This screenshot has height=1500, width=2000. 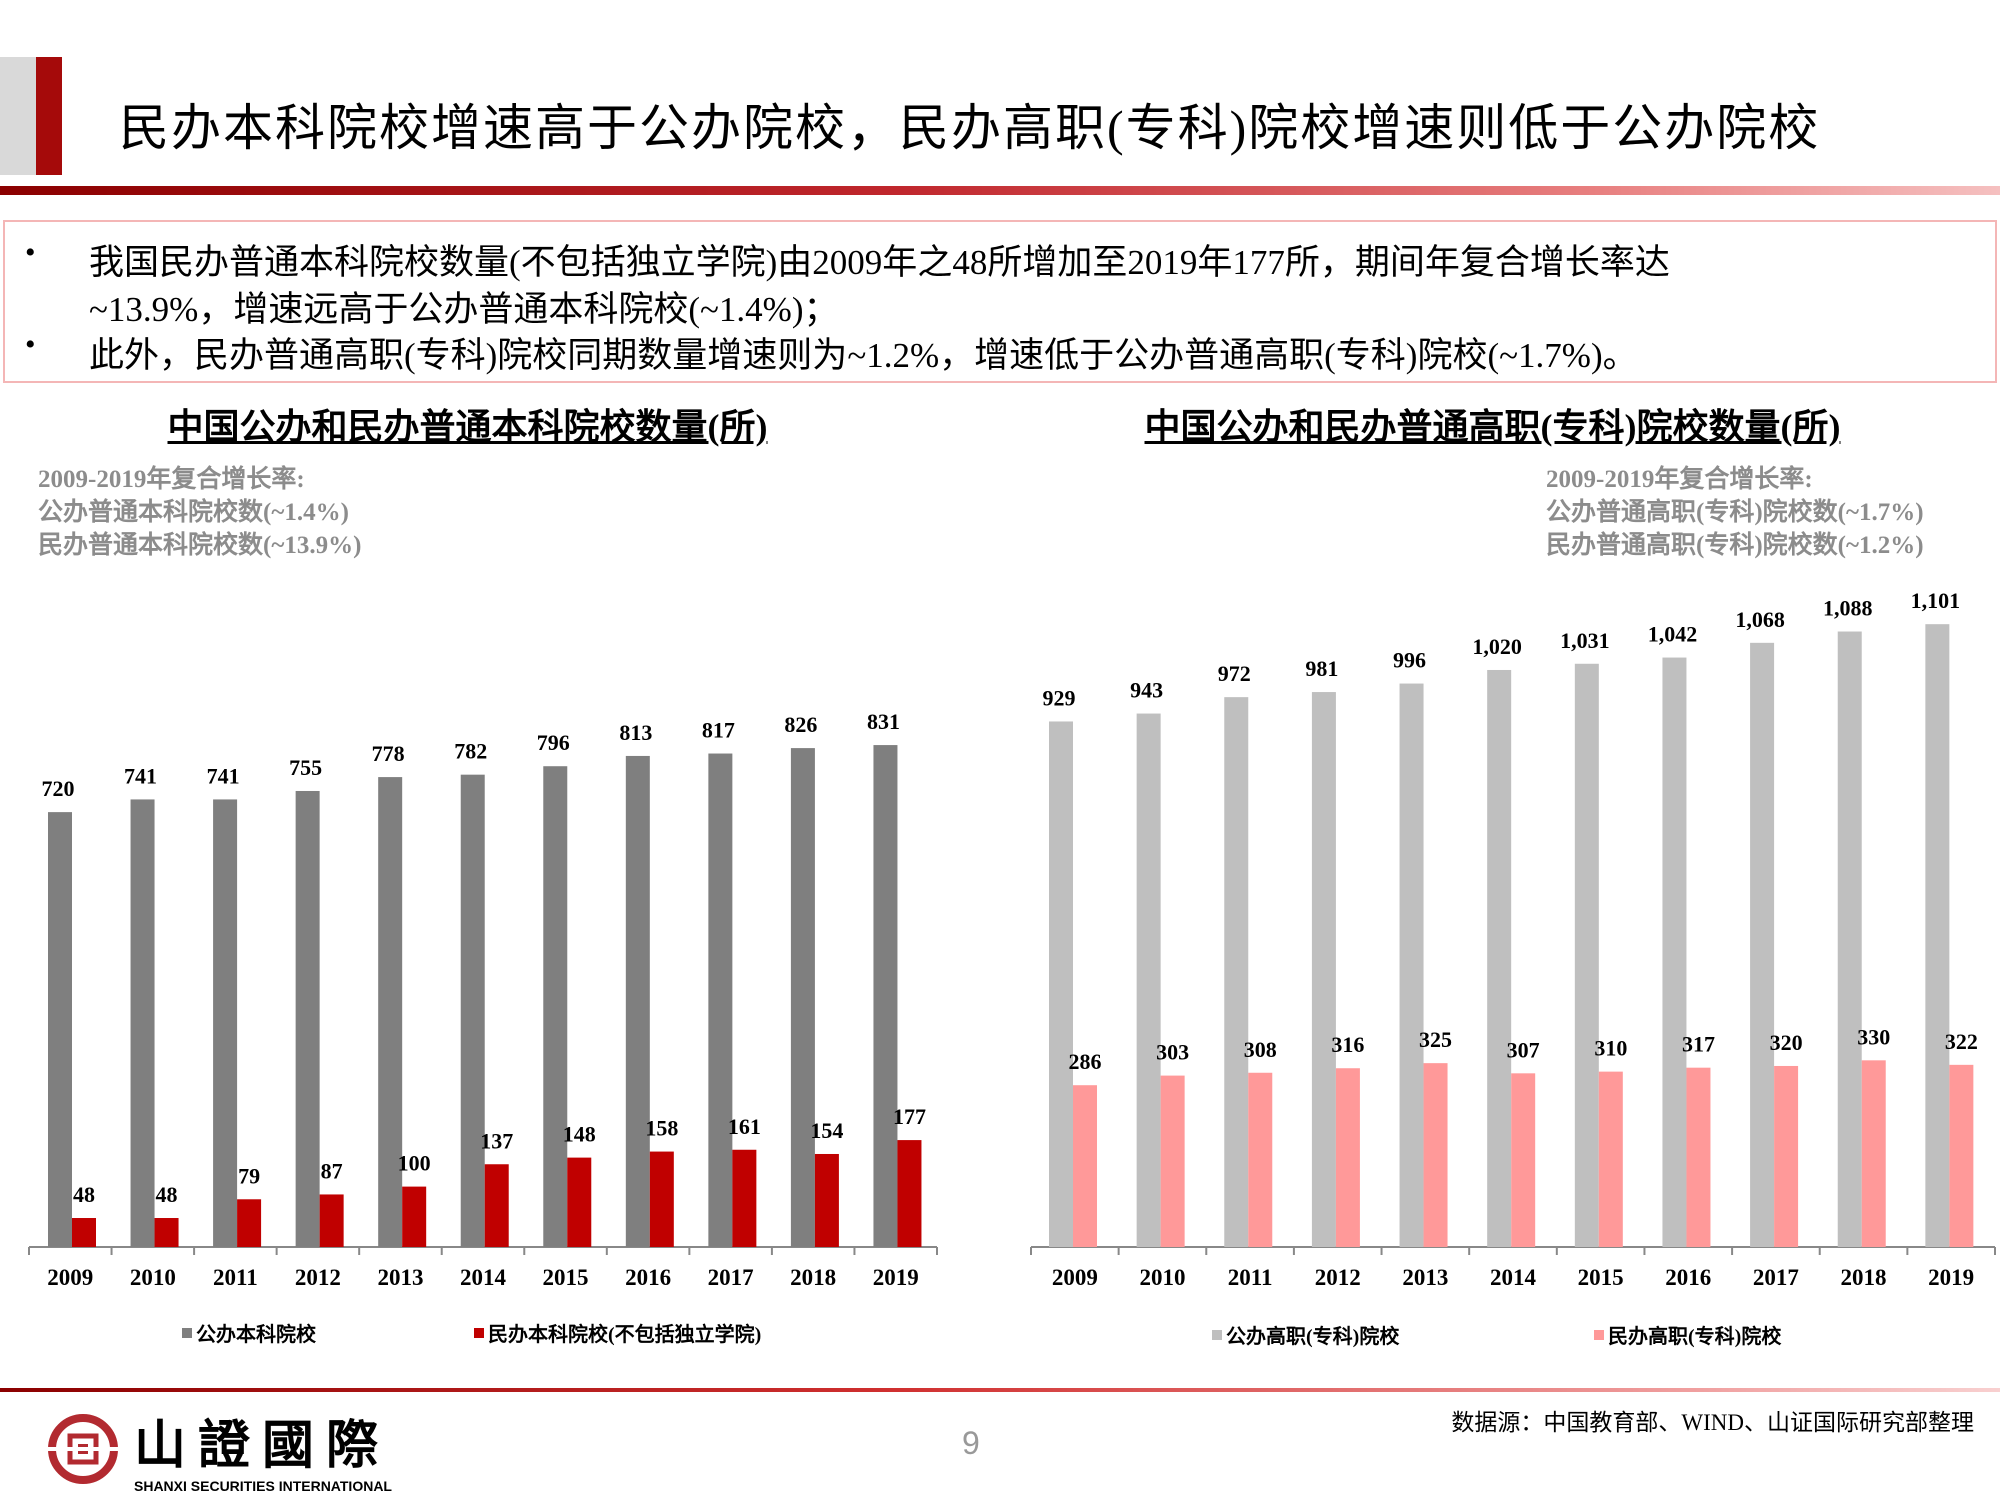 What do you see at coordinates (970, 128) in the screenshot?
I see `page-title: 民办本科院校增速高于公办院校，民办高职(专科)院校增速则低于公办院校` at bounding box center [970, 128].